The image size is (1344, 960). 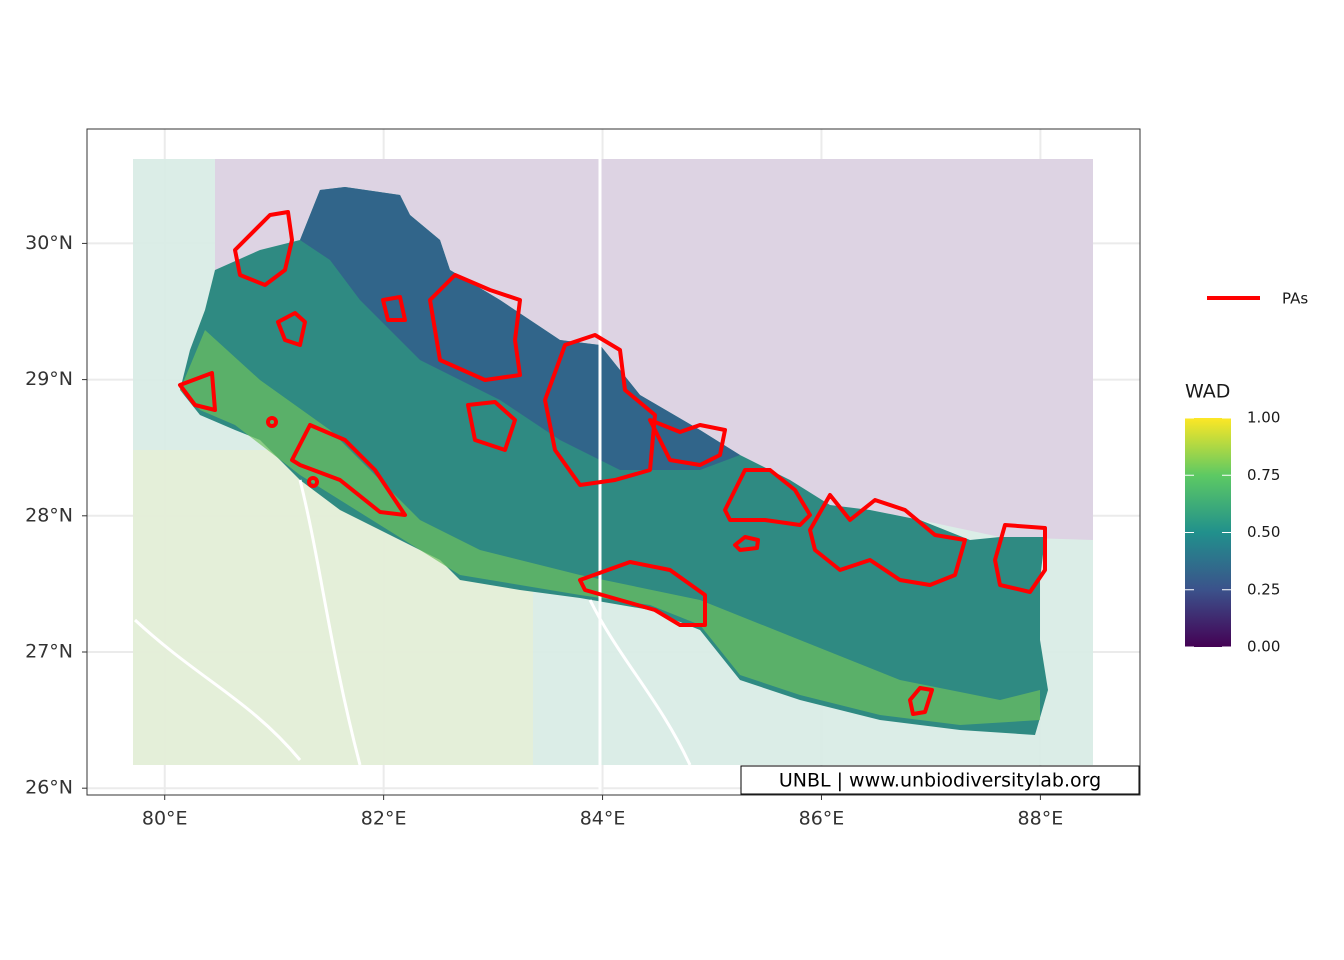 I want to click on x-tick-label: 84°E, so click(x=603, y=819).